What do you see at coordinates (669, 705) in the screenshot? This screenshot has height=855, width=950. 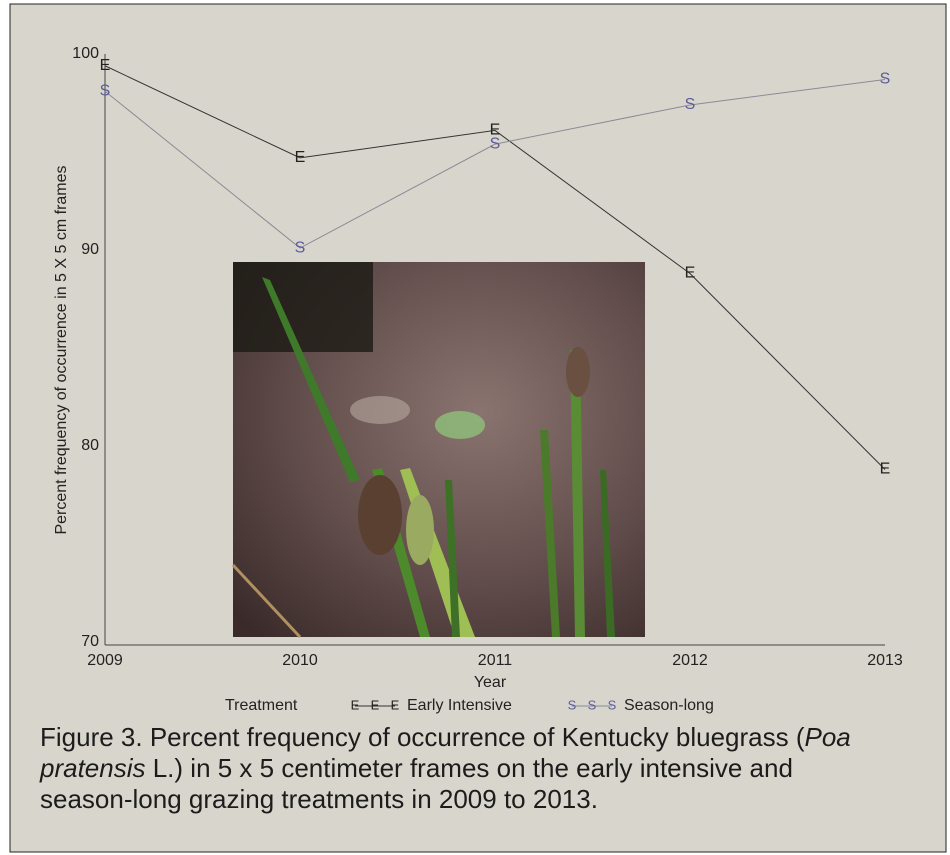 I see `legend-label: Season-long` at bounding box center [669, 705].